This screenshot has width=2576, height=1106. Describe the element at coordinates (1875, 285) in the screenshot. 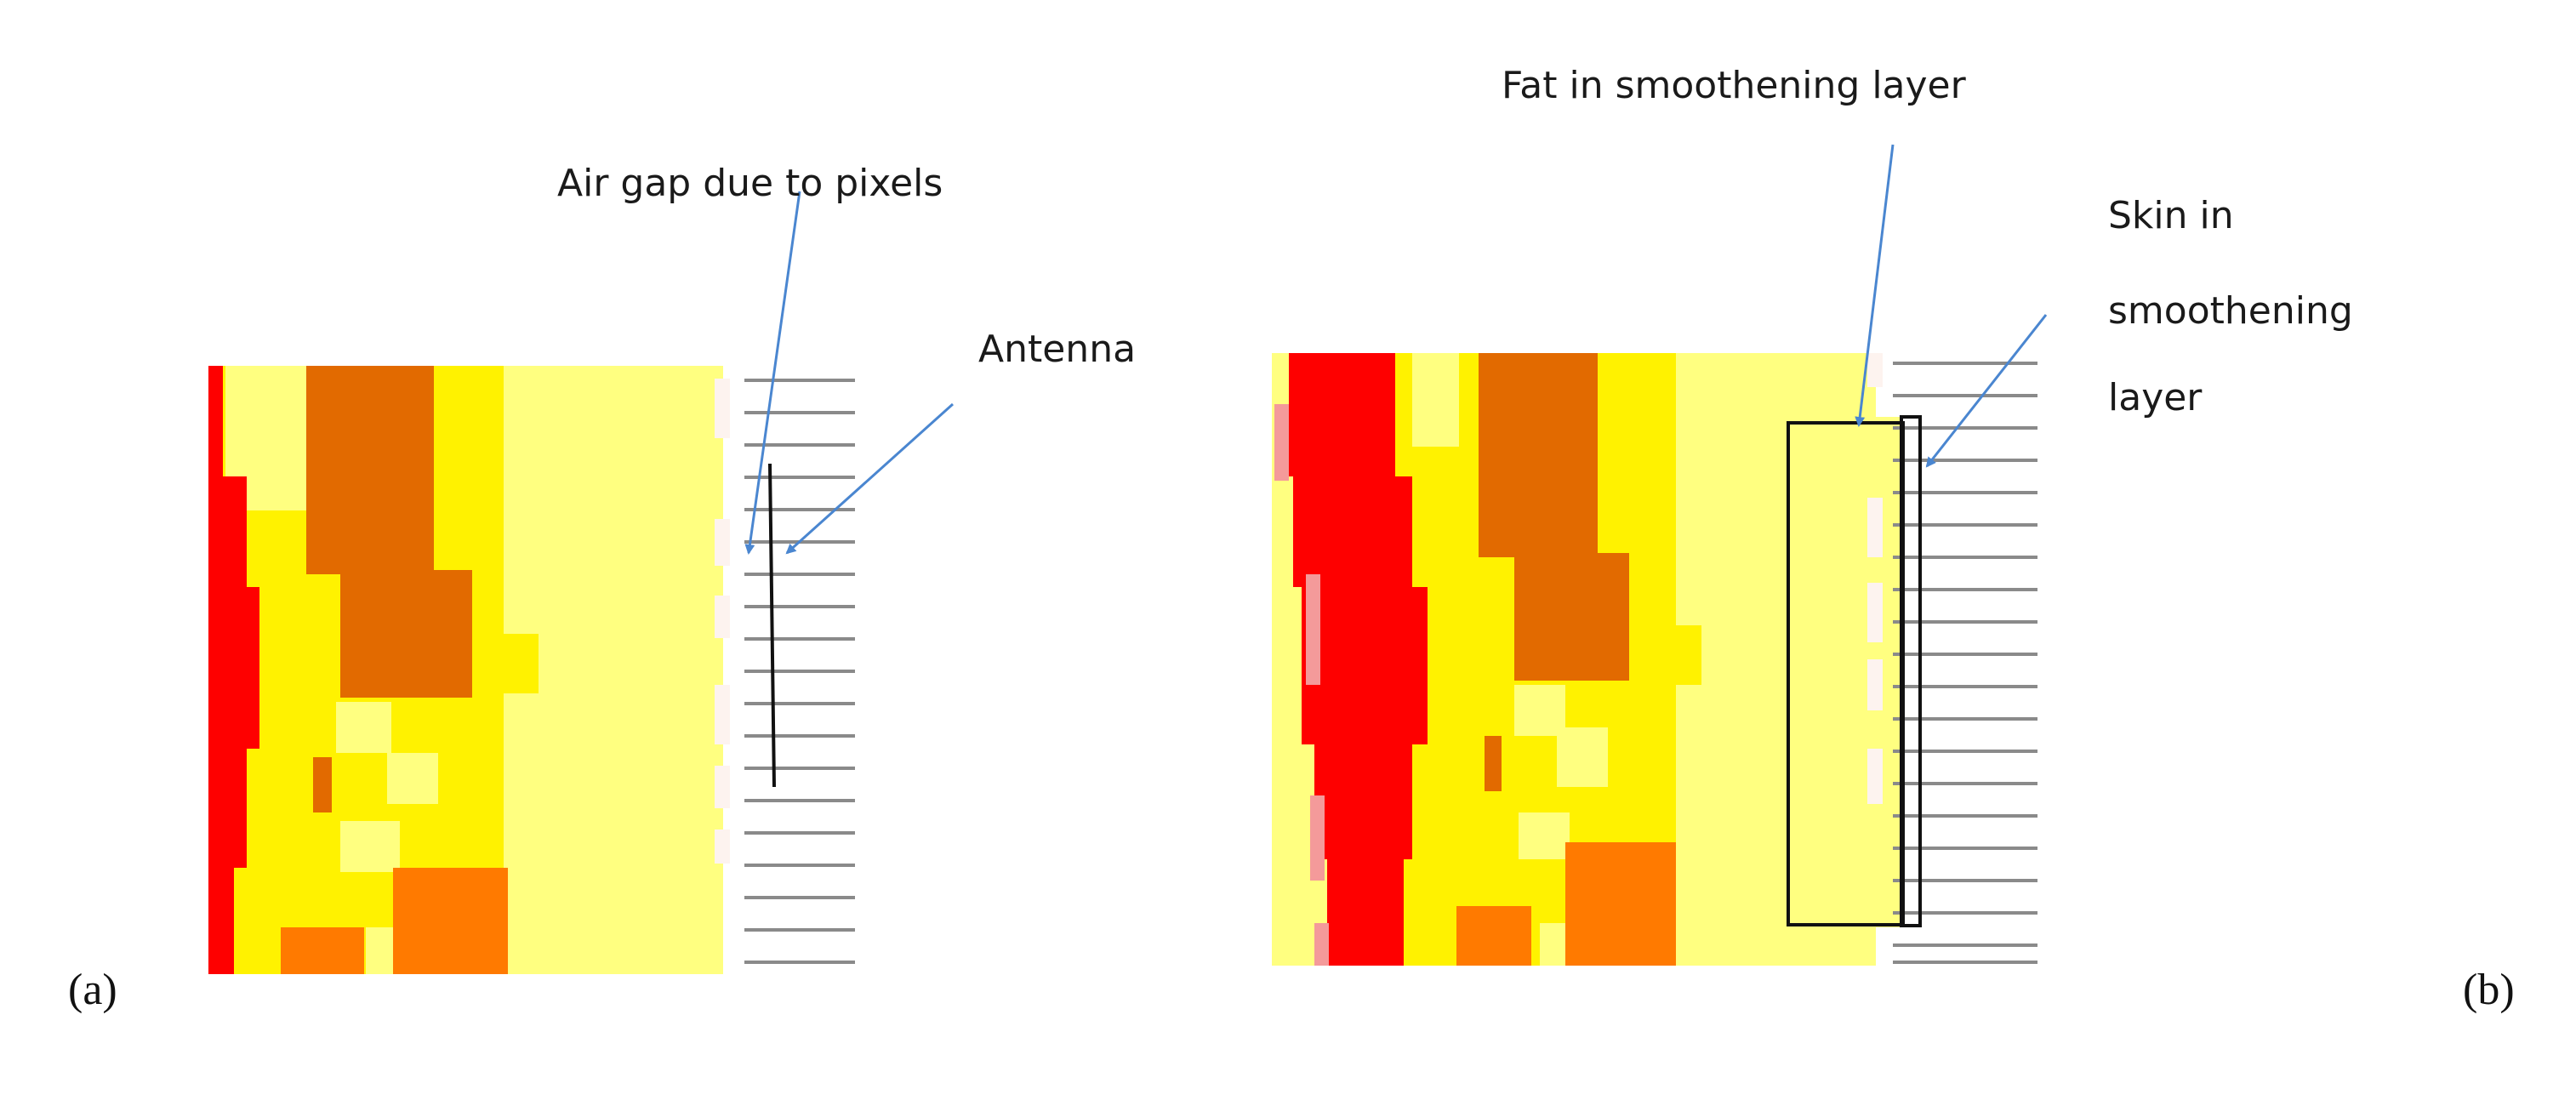

I see `fat-arrow` at that location.